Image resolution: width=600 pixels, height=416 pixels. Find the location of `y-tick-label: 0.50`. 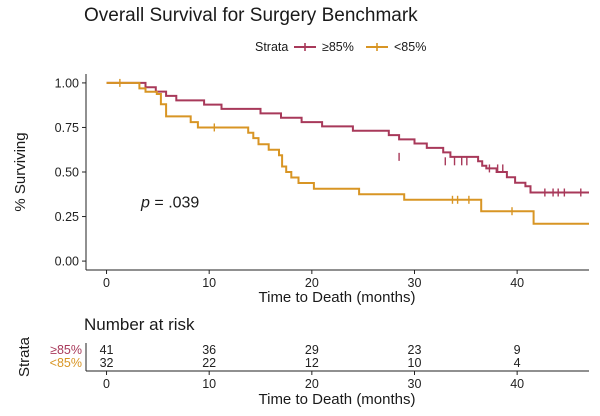

y-tick-label: 0.50 is located at coordinates (67, 173).